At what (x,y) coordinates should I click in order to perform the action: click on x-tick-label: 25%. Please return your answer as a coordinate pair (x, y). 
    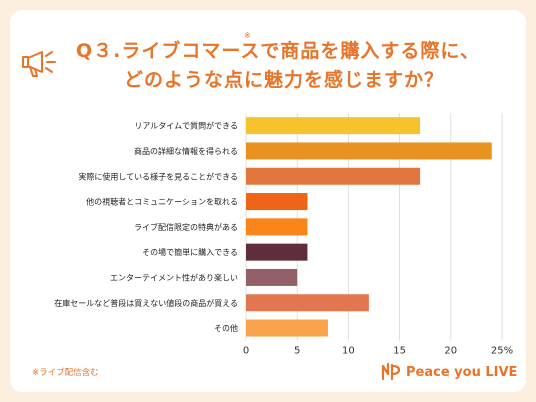
    Looking at the image, I should click on (502, 351).